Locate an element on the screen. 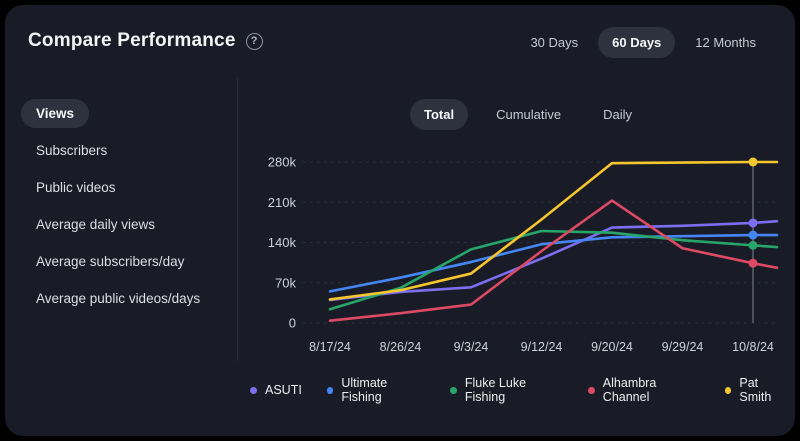  sidebar-item-average-subscribers-day: Average subscribers/day is located at coordinates (118, 261).